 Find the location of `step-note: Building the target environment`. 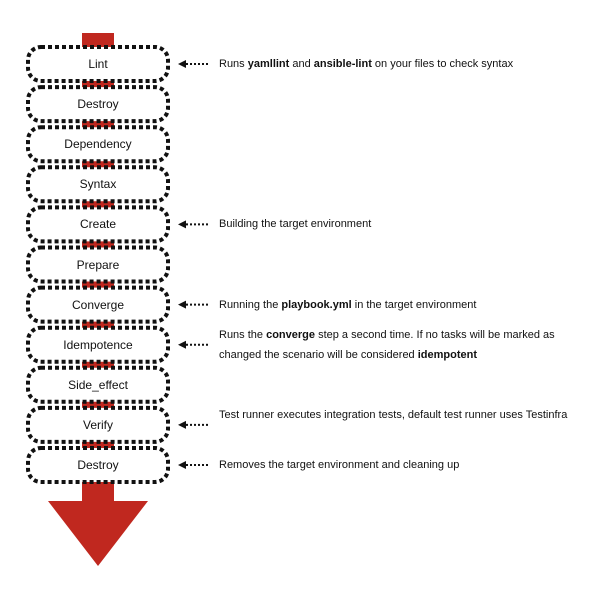

step-note: Building the target environment is located at coordinates (404, 224).